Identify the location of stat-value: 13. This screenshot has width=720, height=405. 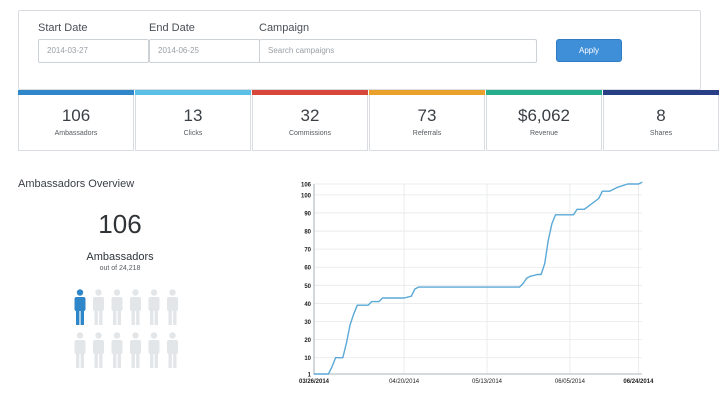
(193, 115).